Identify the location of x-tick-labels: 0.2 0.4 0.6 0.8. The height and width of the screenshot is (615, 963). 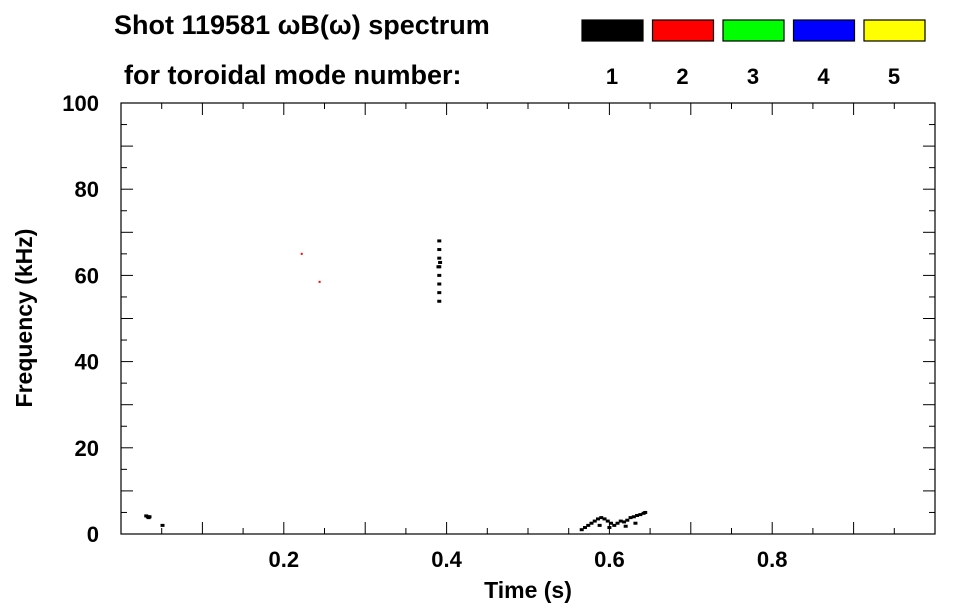
(528, 559).